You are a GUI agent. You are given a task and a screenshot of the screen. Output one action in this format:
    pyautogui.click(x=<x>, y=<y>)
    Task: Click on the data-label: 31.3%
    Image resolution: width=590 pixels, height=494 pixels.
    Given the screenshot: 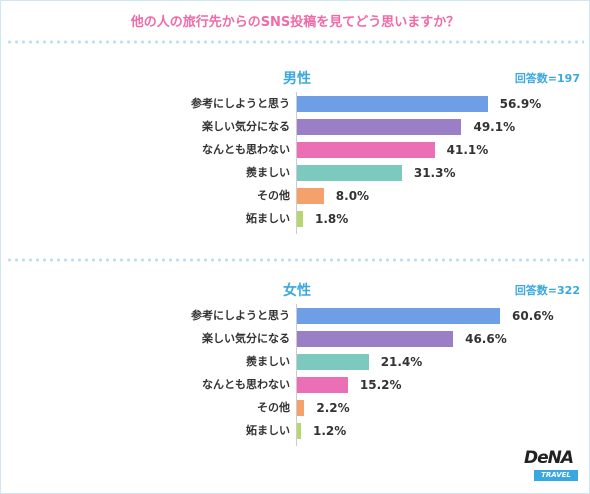 What is the action you would take?
    pyautogui.click(x=434, y=173)
    